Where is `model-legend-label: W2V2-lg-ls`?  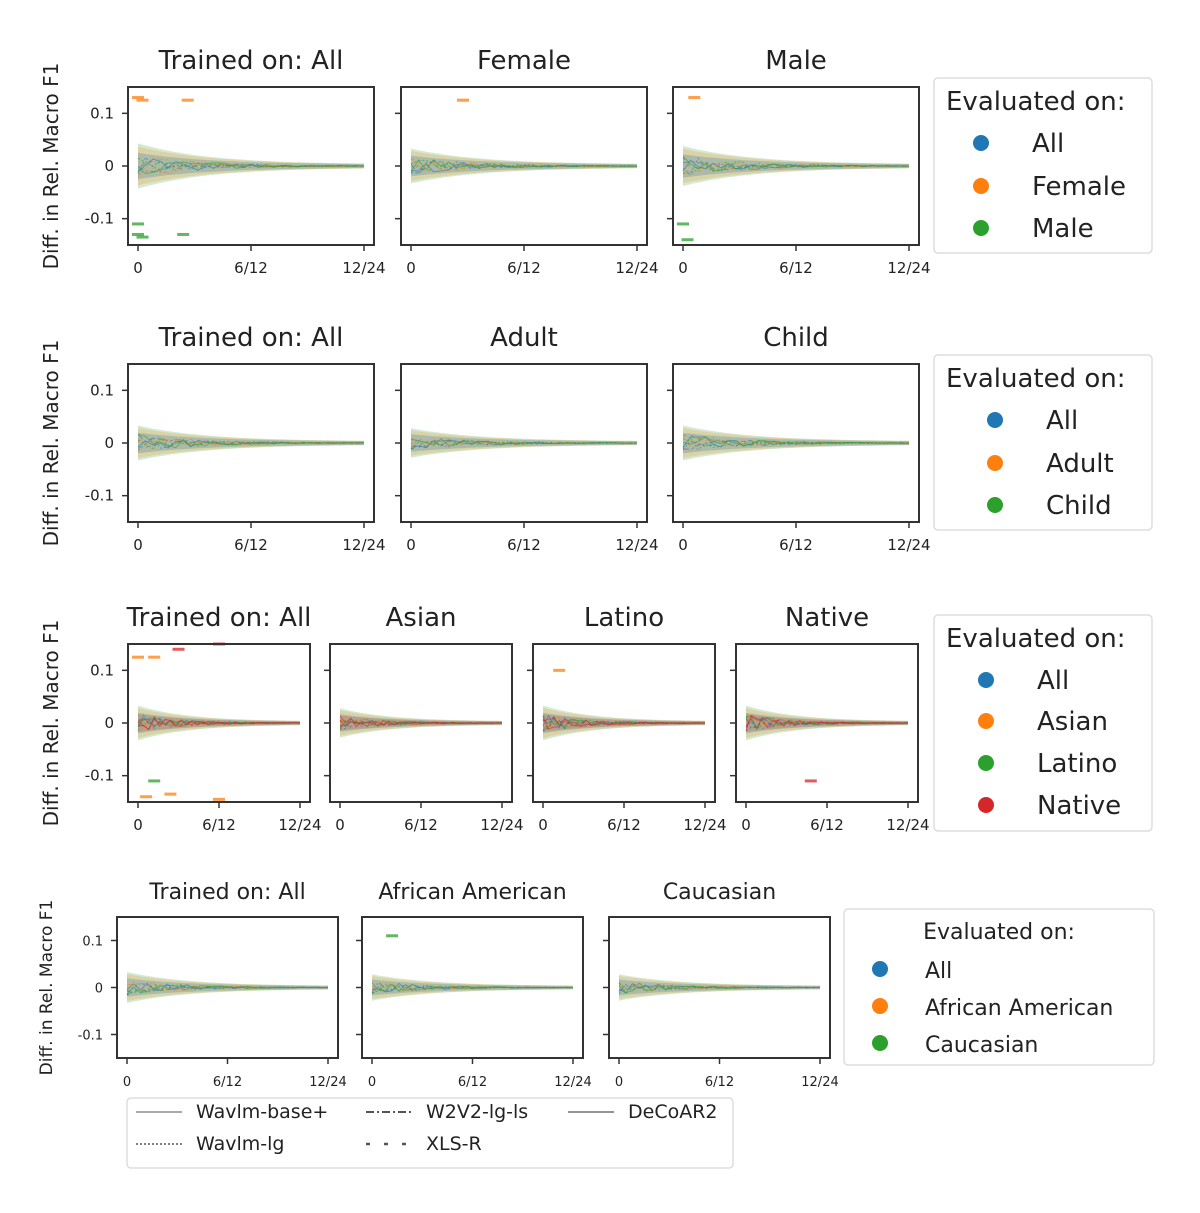 model-legend-label: W2V2-lg-ls is located at coordinates (477, 1112).